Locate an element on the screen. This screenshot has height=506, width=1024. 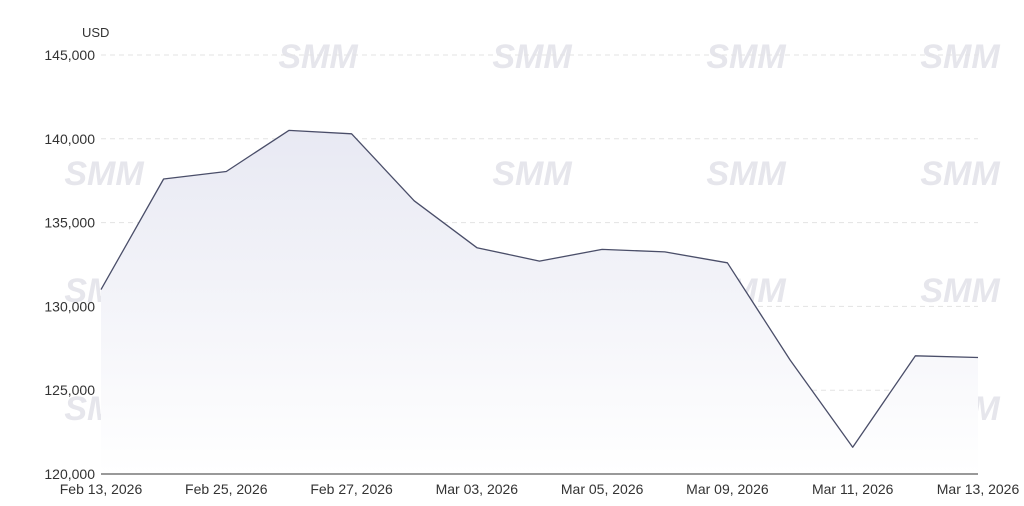
y-axis-unit-label: USD is located at coordinates (95, 32).